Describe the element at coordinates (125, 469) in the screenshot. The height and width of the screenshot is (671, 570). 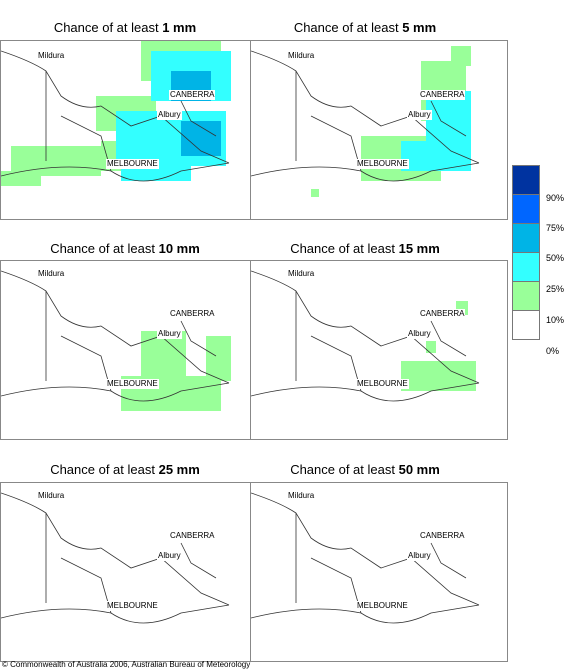
I see `panel-title-25mm: Chance of at least 25 mm` at that location.